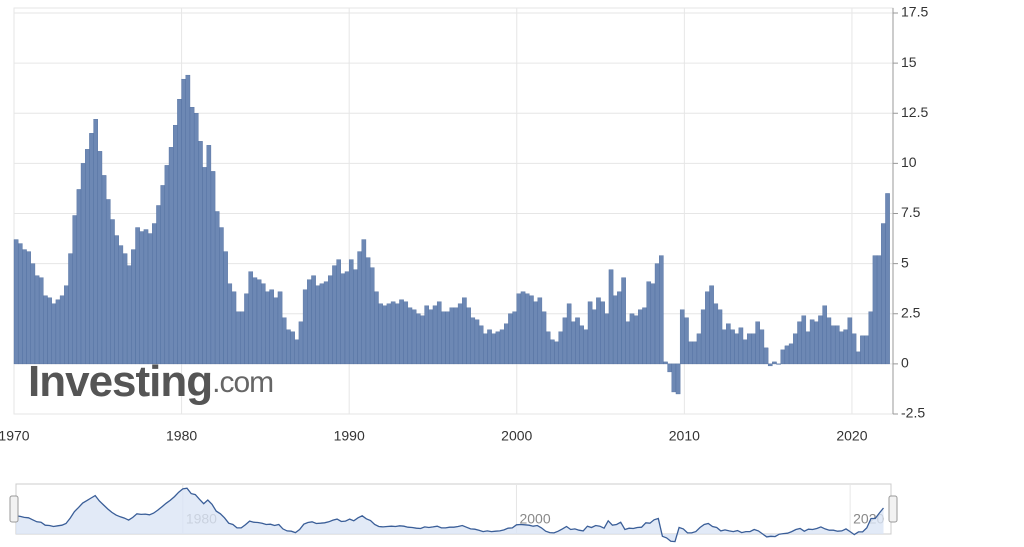  What do you see at coordinates (914, 112) in the screenshot?
I see `y-tick-label: 12.5` at bounding box center [914, 112].